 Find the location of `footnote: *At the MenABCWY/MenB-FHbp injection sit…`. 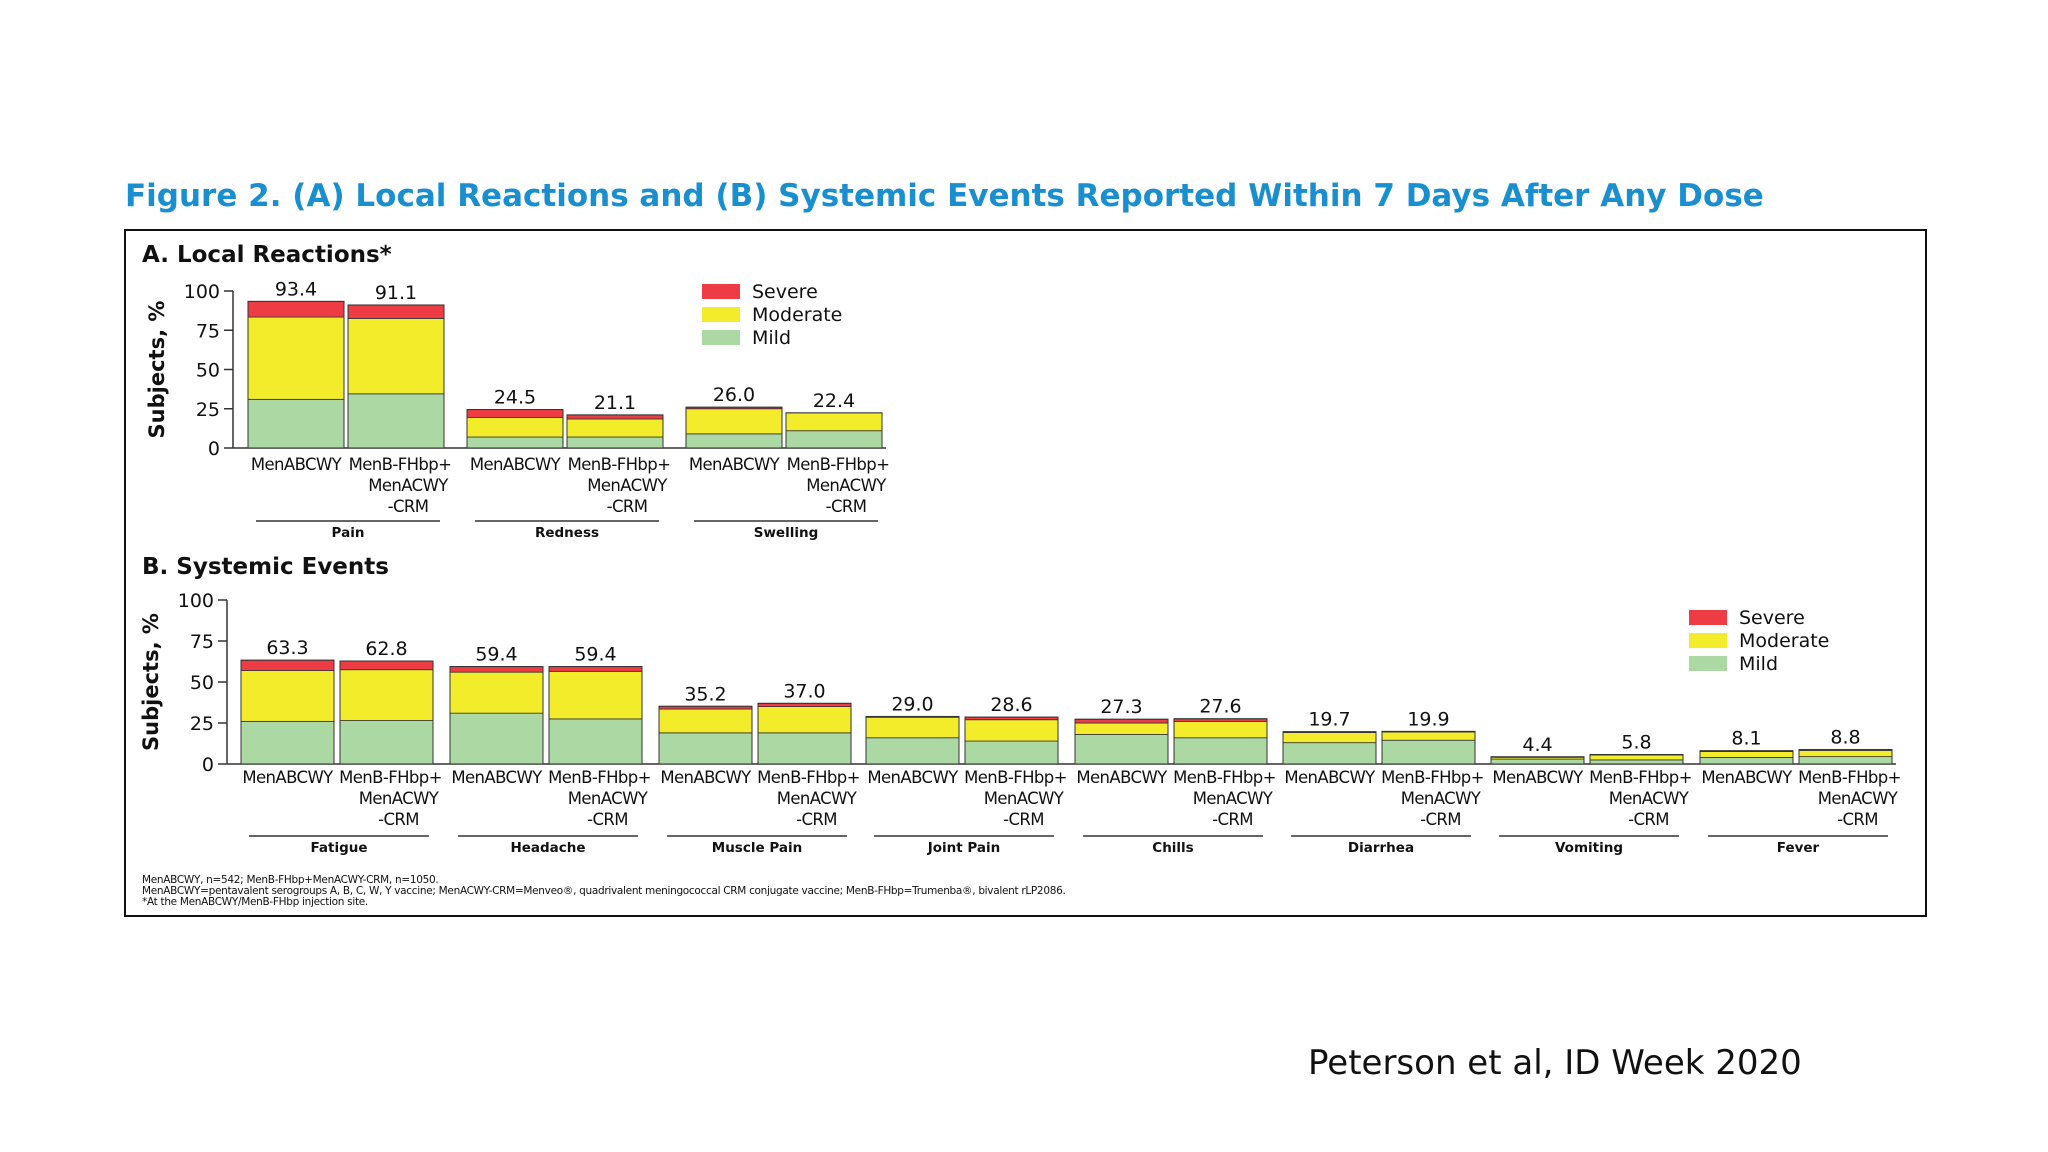

footnote: *At the MenABCWY/MenB-FHbp injection sit… is located at coordinates (255, 902).